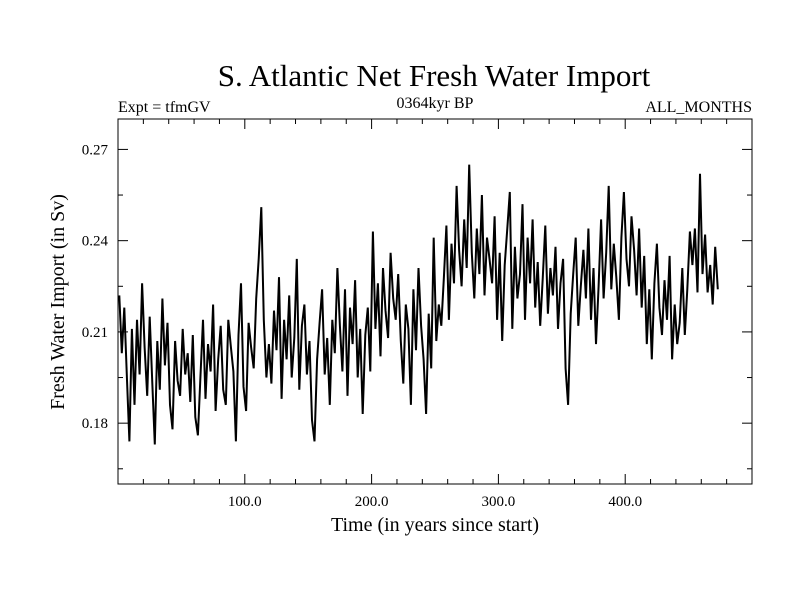 This screenshot has height=600, width=800. I want to click on y-axis-label: Fresh Water Import (in Sv), so click(58, 302).